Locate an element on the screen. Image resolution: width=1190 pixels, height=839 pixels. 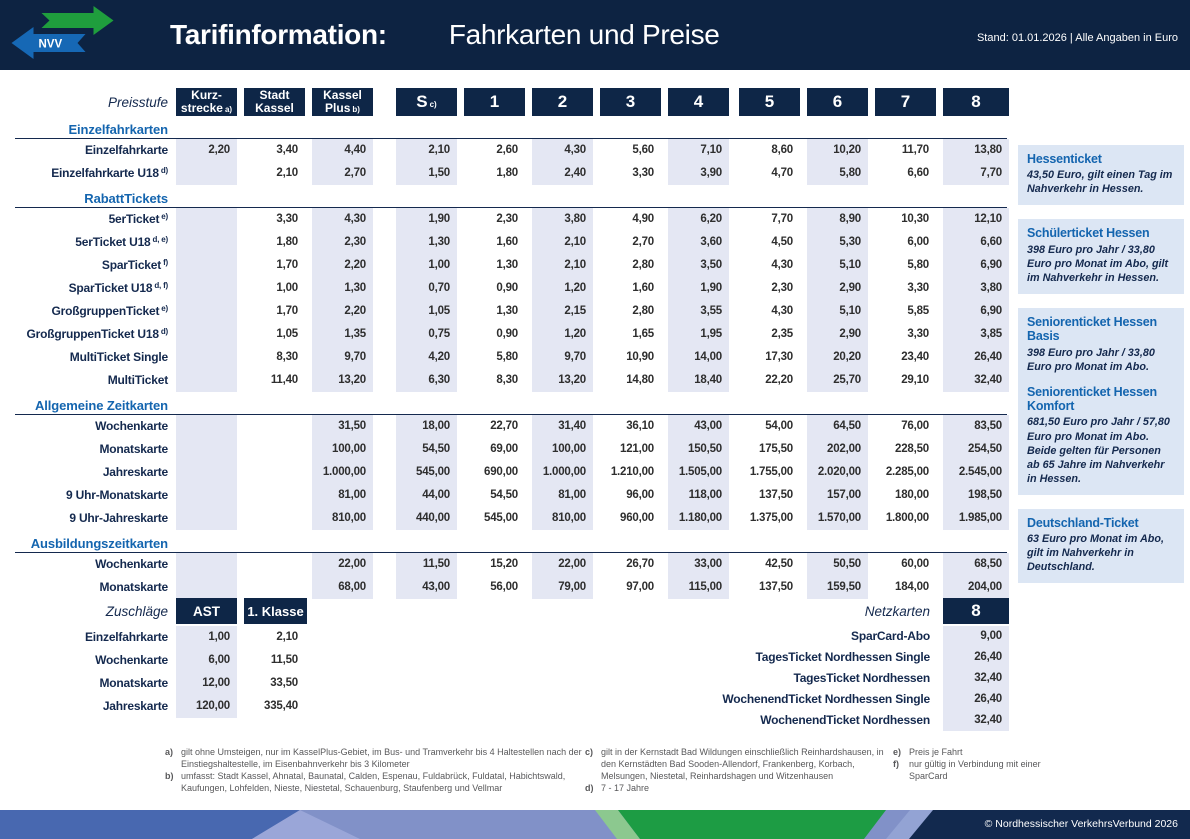
price-cell: 4,50 is located at coordinates (782, 242).